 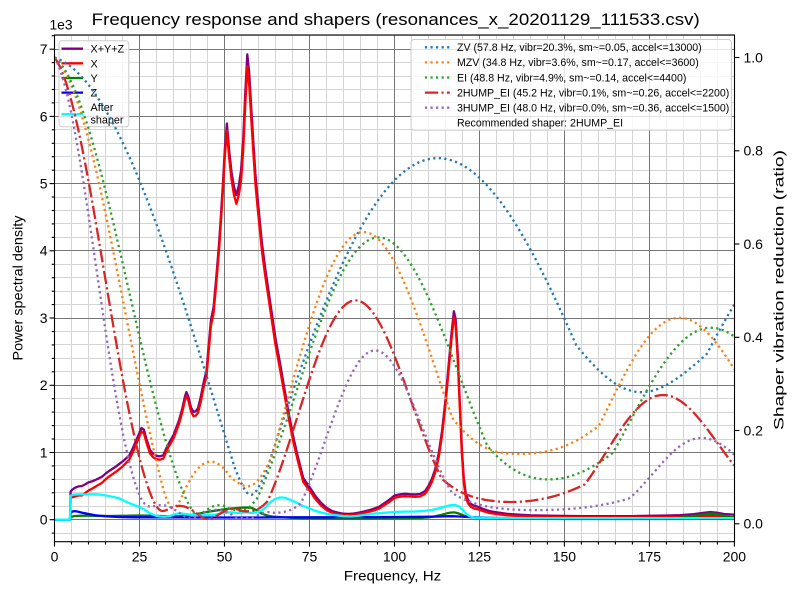 What do you see at coordinates (480, 557) in the screenshot?
I see `svg-text: 125` at bounding box center [480, 557].